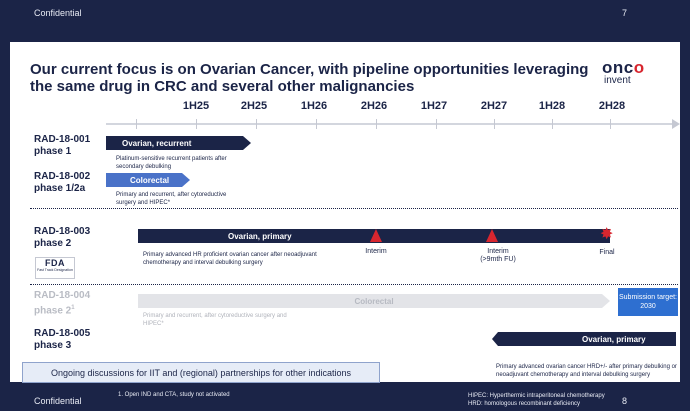 The image size is (690, 411). What do you see at coordinates (196, 106) in the screenshot?
I see `period-1h25: 1H25` at bounding box center [196, 106].